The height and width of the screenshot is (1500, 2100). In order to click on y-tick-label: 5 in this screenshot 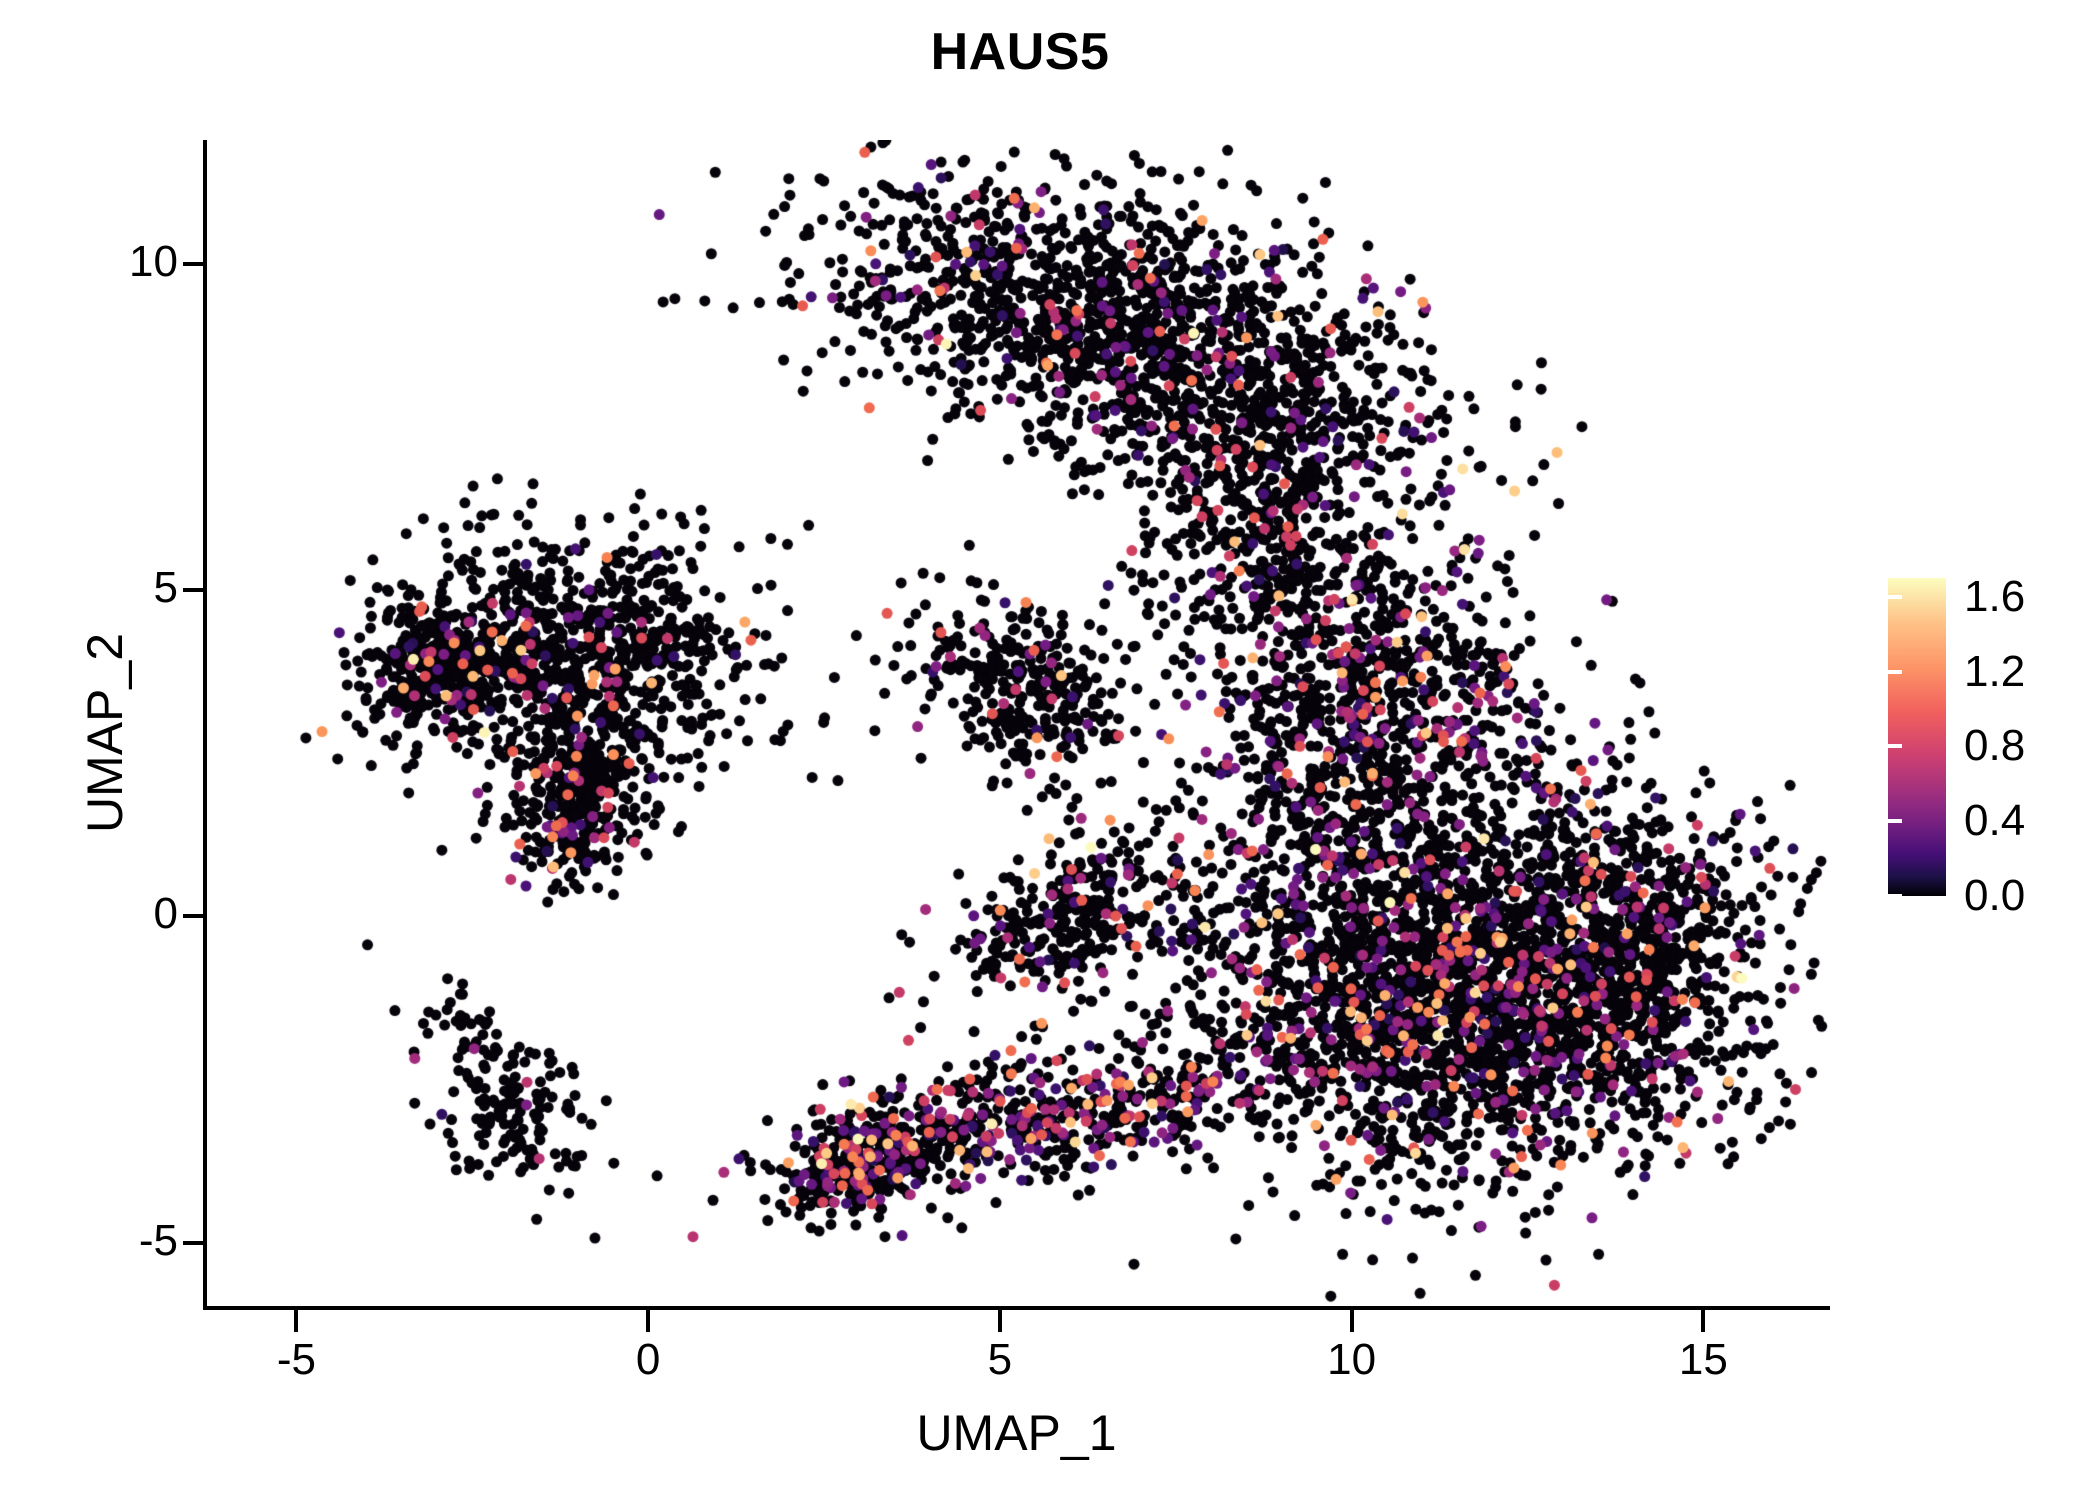, I will do `click(165, 588)`.